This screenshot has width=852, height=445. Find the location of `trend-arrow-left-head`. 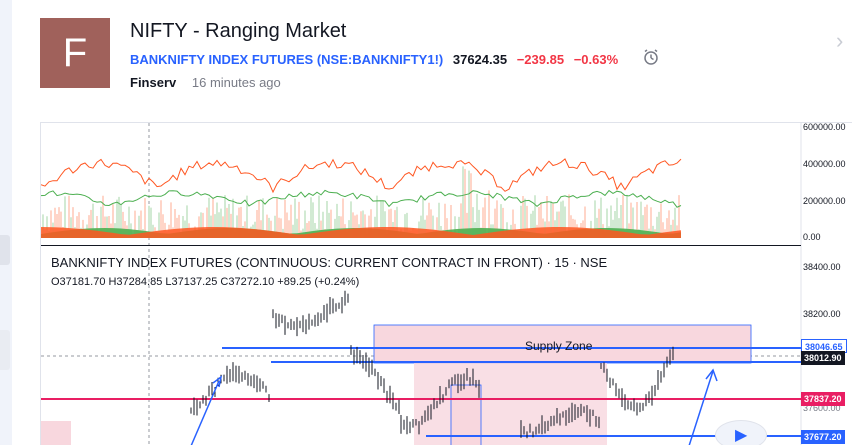

trend-arrow-left-head is located at coordinates (217, 381).